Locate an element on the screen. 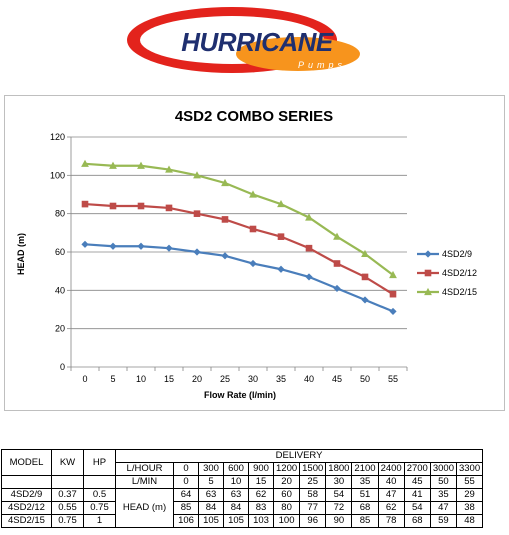 This screenshot has width=509, height=535. table-cell: 100 is located at coordinates (286, 521).